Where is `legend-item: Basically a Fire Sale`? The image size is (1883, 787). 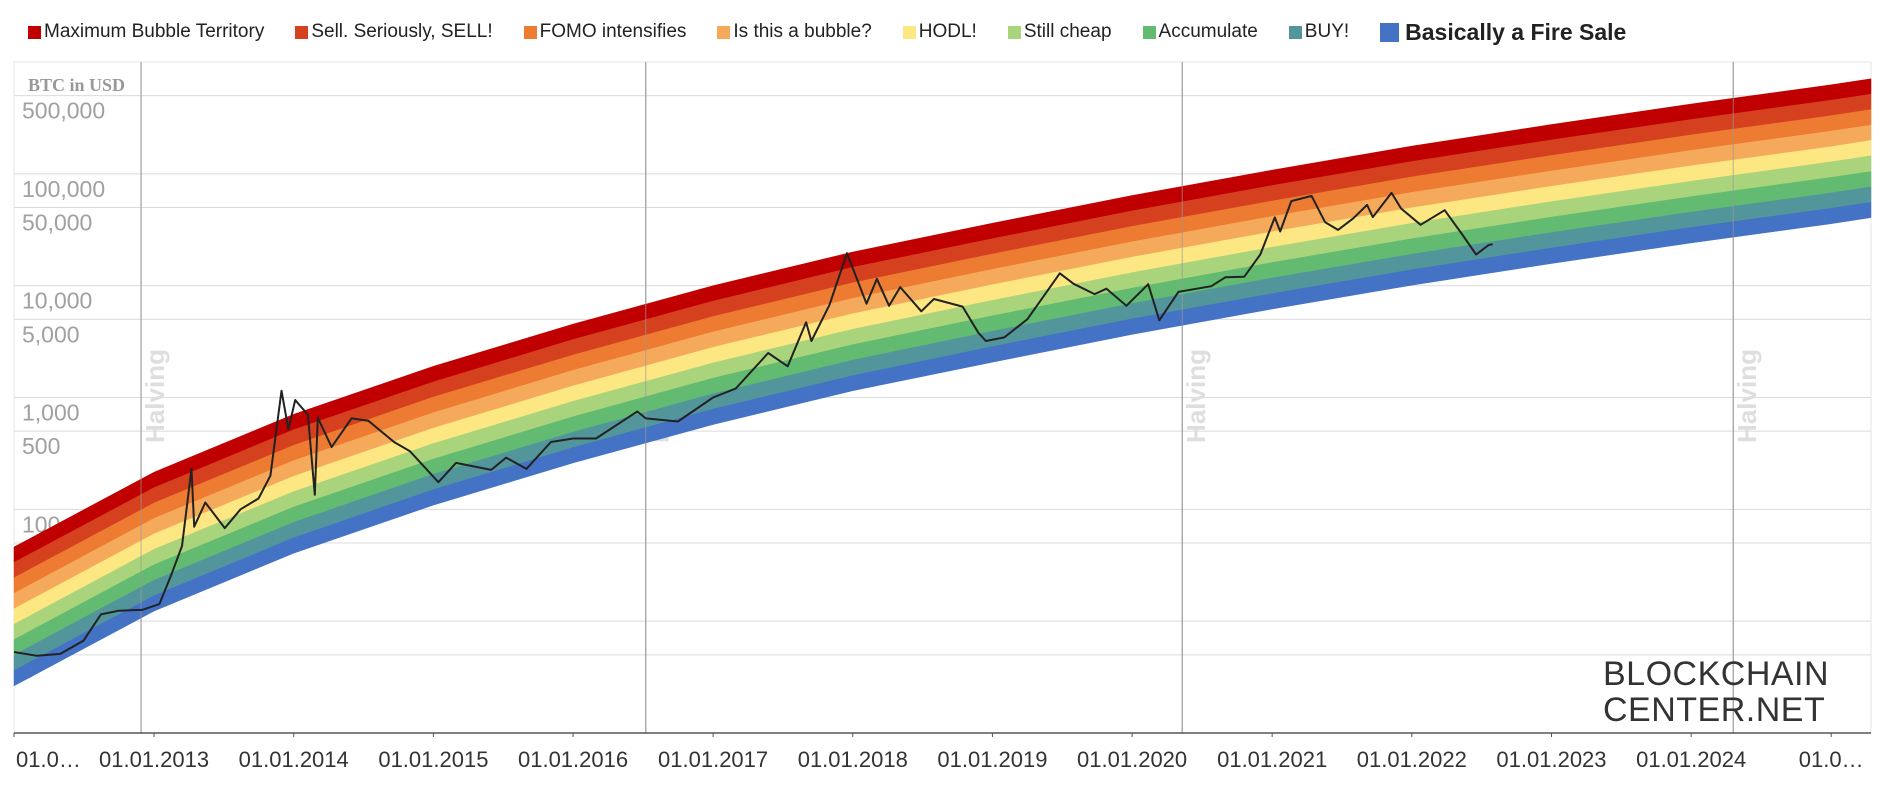
legend-item: Basically a Fire Sale is located at coordinates (1503, 32).